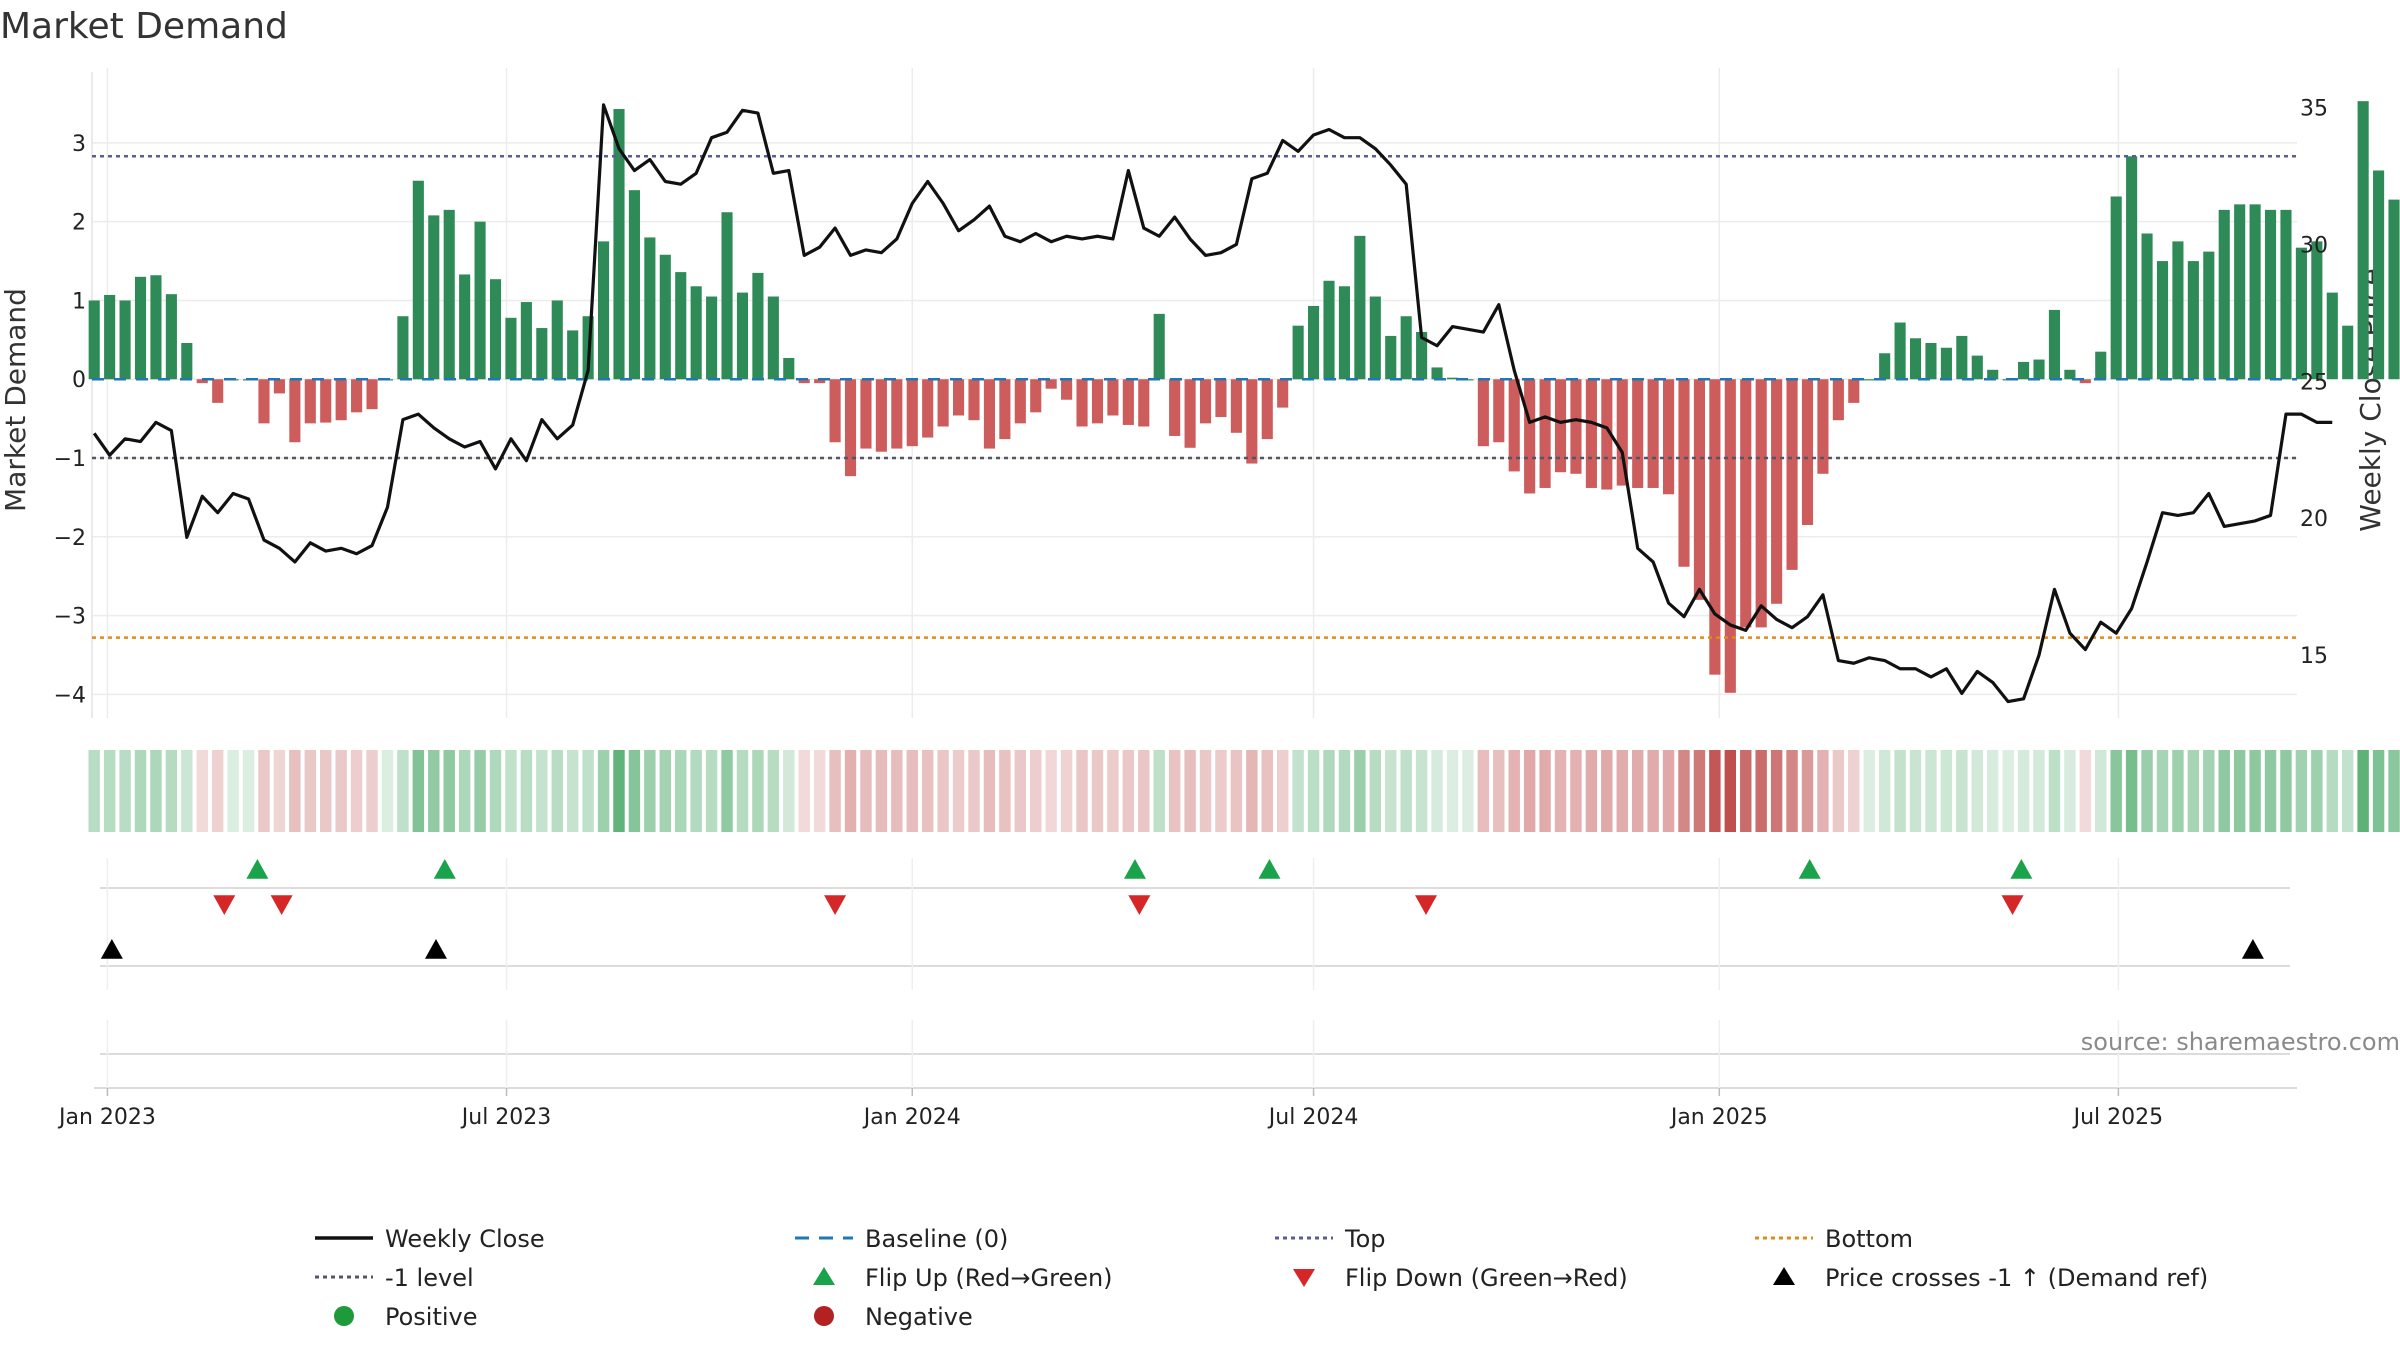 The height and width of the screenshot is (1354, 2400). What do you see at coordinates (429, 1278) in the screenshot?
I see `legend-label: -1 level` at bounding box center [429, 1278].